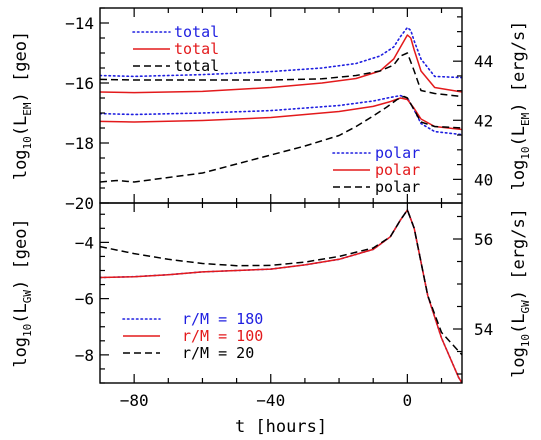 This screenshot has width=541, height=440. Describe the element at coordinates (525, 307) in the screenshot. I see `bottom-ylabel-right-sub2: GW` at that location.